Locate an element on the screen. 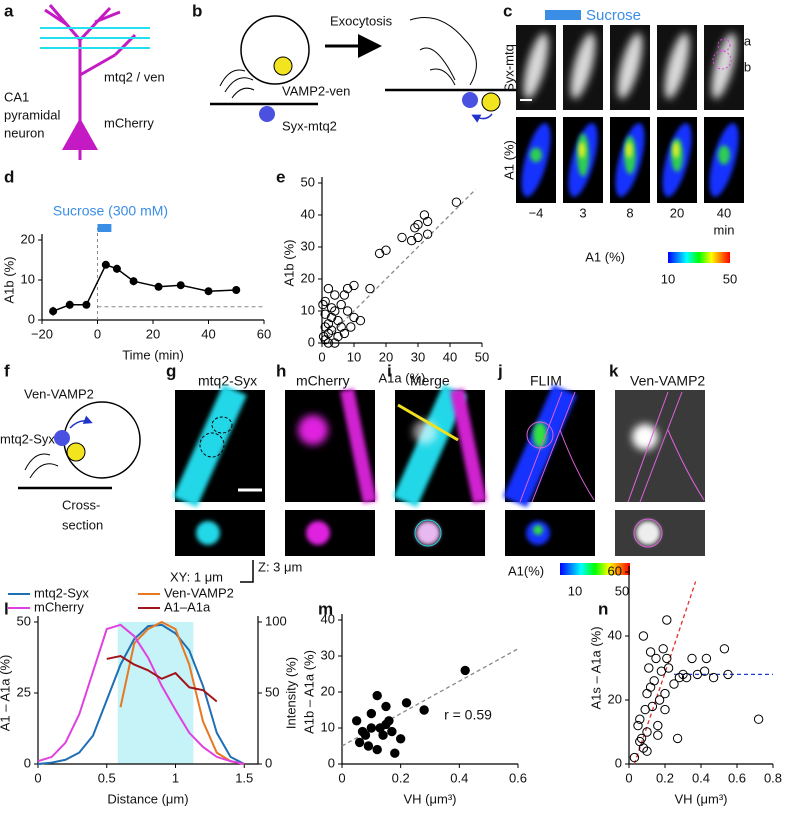  panel-letter: g is located at coordinates (171, 370).